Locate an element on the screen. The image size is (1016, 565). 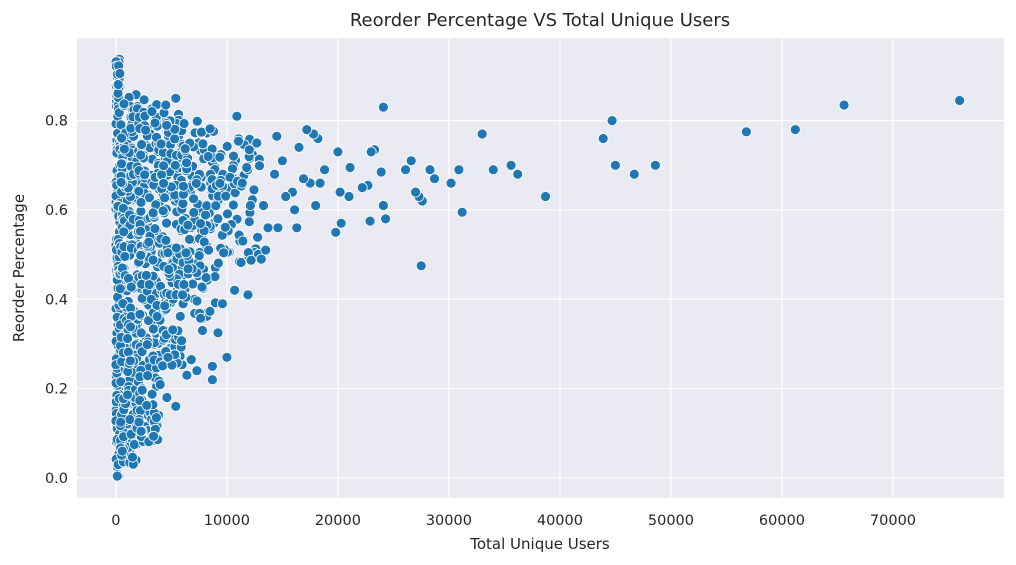
x-tick-label: 0 is located at coordinates (115, 521).